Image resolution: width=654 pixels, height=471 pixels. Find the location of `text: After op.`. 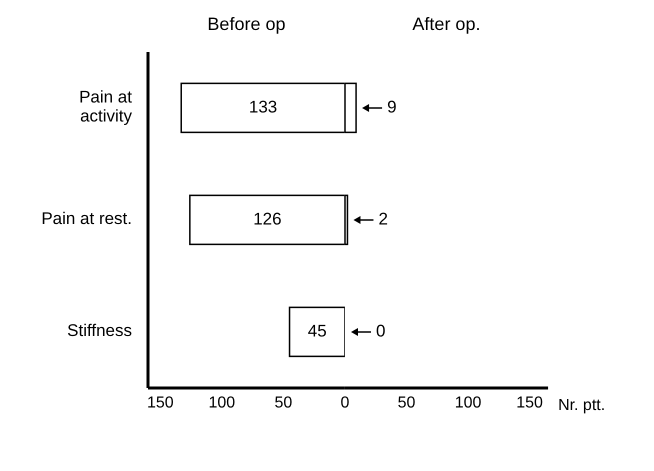

text: After op. is located at coordinates (446, 24).